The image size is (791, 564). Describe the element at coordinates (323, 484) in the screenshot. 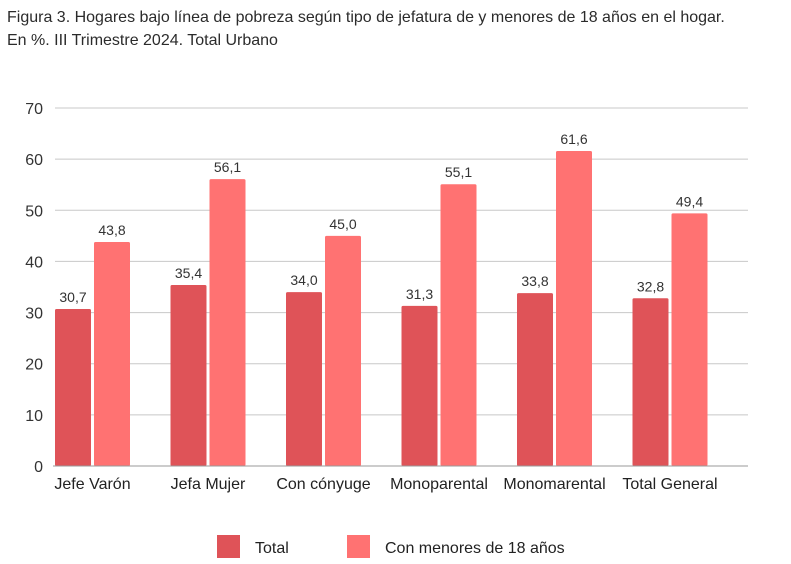

I see `x-category-label: Con cónyuge` at that location.